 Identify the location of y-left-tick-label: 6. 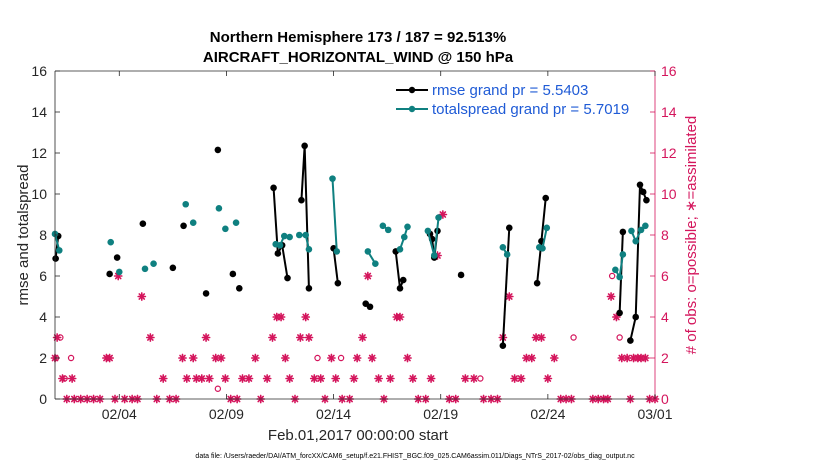
(43, 276).